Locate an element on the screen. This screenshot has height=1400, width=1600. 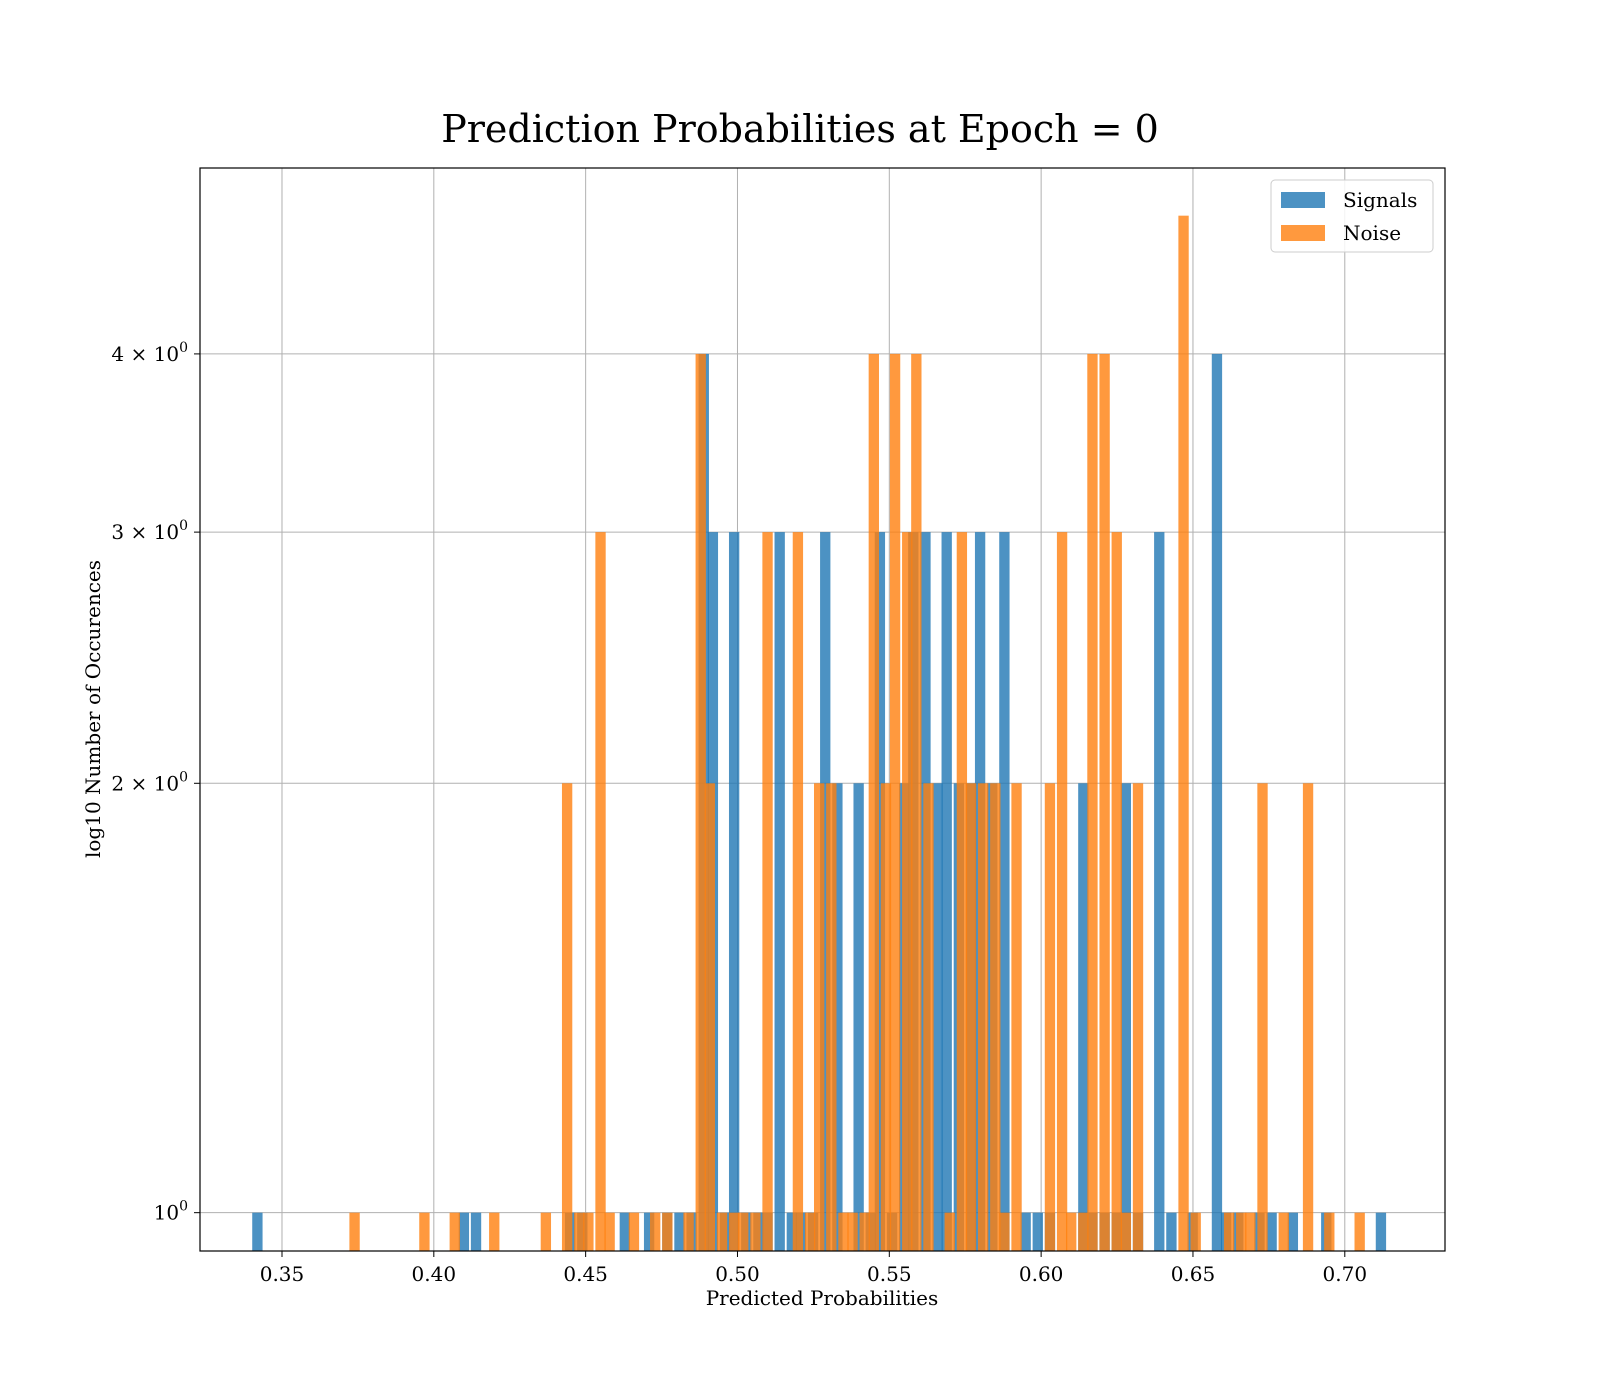
y-tick-label: 4 × 100 is located at coordinates (149, 353).